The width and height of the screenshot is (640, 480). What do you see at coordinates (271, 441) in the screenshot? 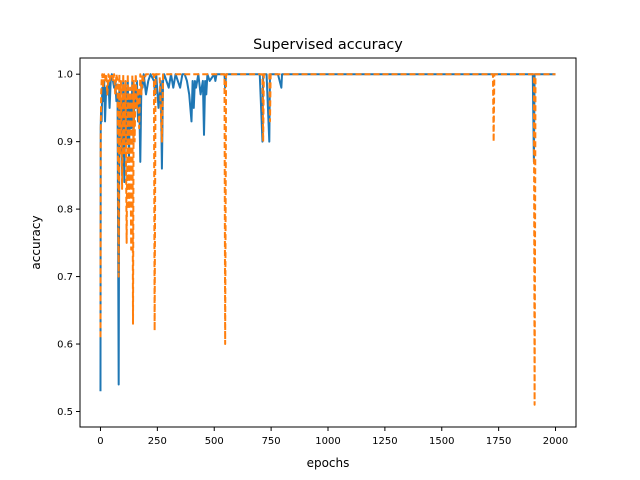
I see `x-tick-label: 750` at bounding box center [271, 441].